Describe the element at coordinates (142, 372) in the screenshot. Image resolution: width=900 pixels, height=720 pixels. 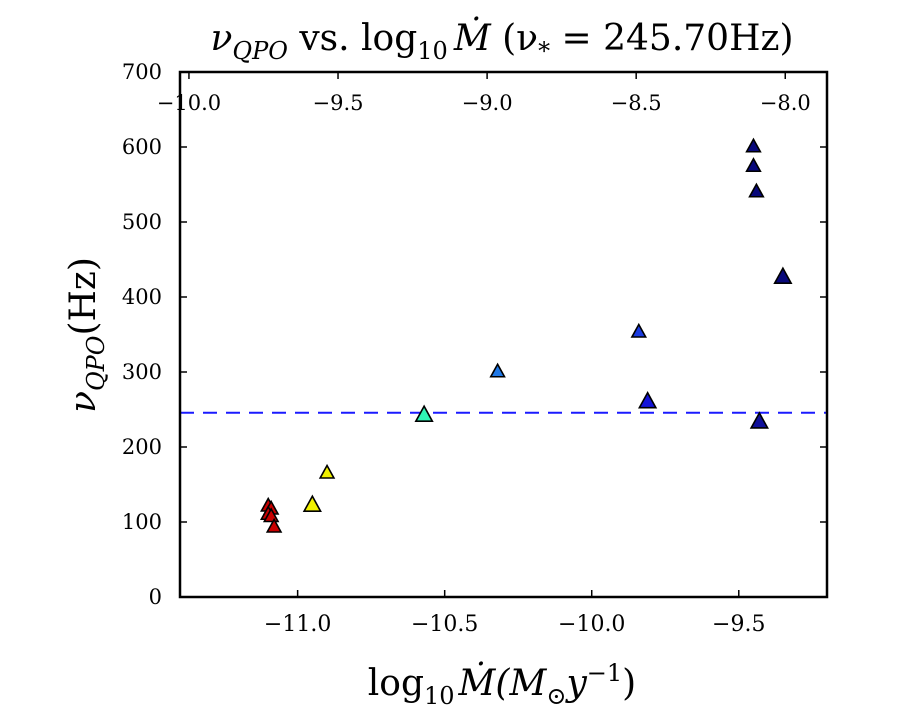
I see `y-tick-label: 300` at that location.